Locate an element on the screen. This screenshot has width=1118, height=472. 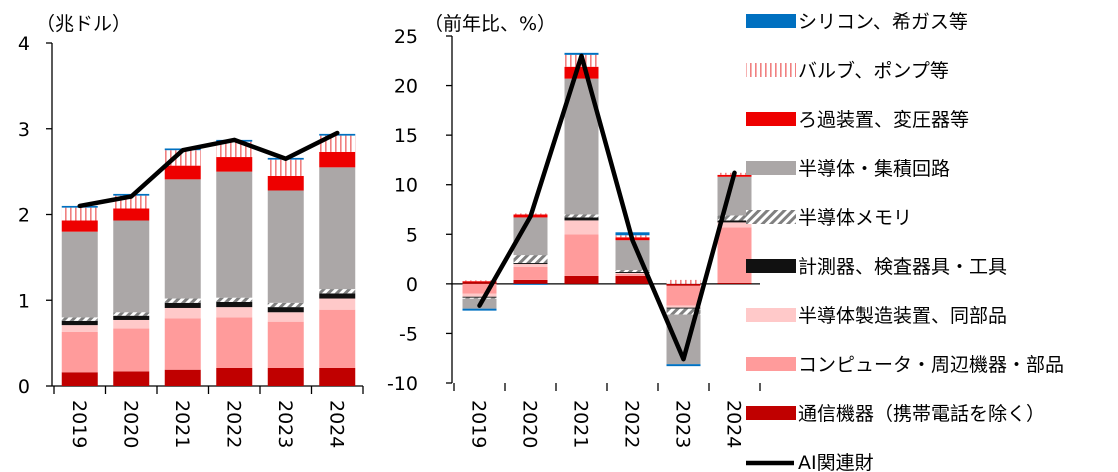
legend-swatch-silicon is located at coordinates (771, 21).